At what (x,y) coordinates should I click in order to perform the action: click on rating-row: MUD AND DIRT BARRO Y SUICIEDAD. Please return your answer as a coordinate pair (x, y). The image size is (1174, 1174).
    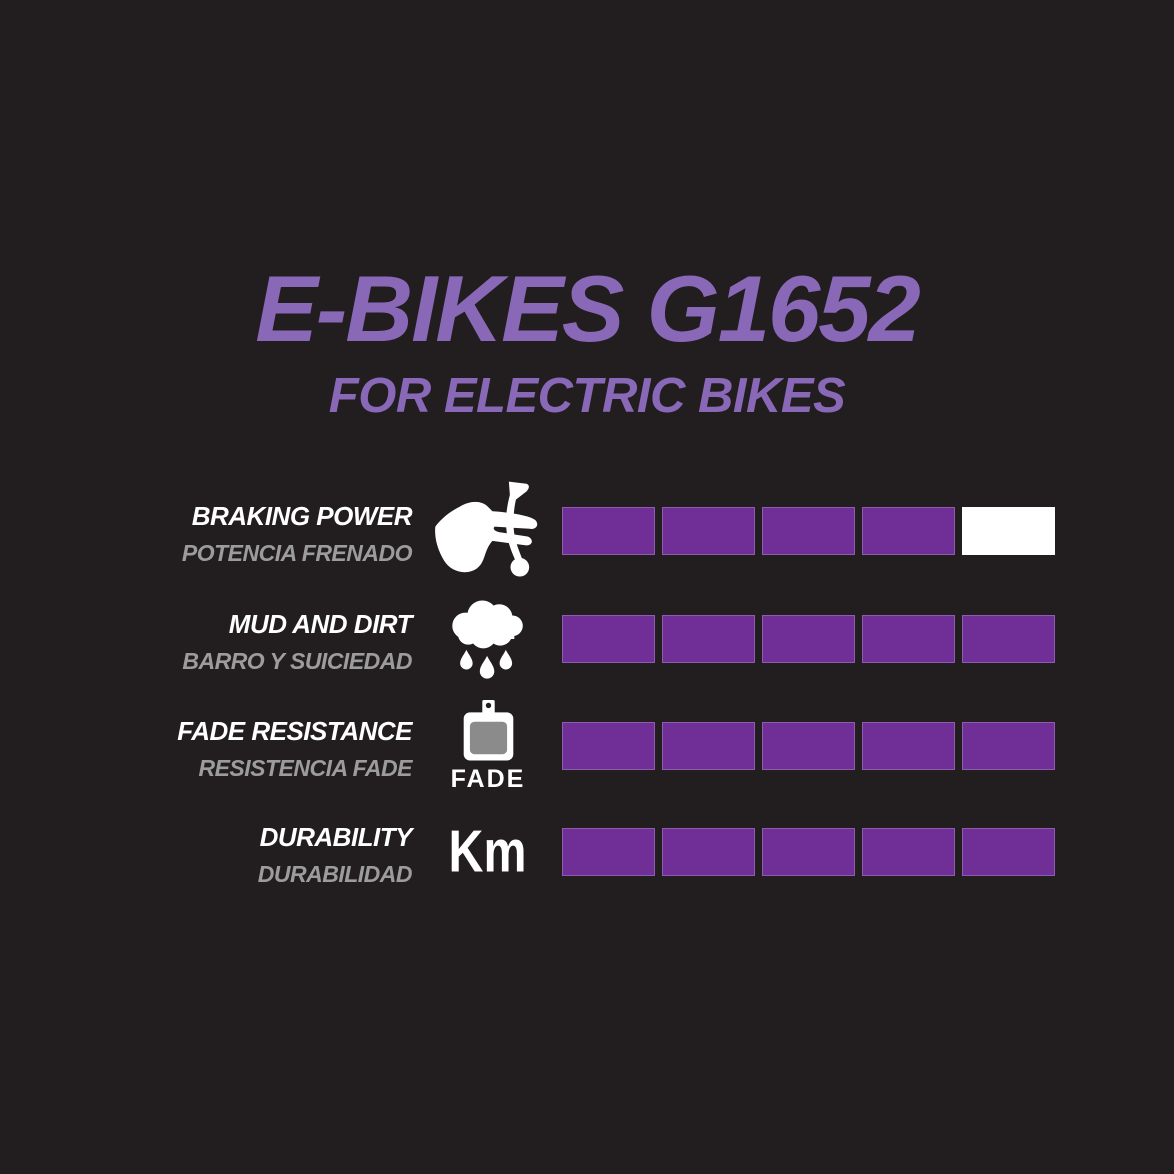
    Looking at the image, I should click on (587, 639).